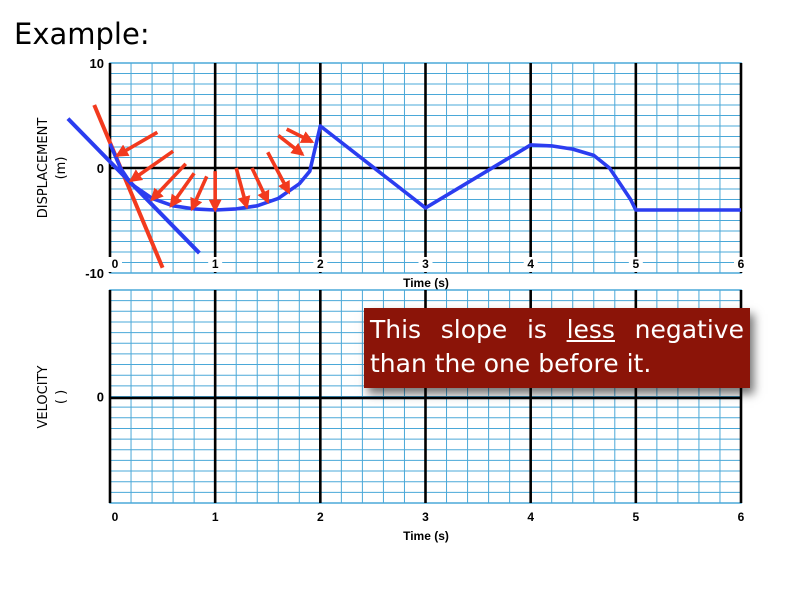  What do you see at coordinates (474, 329) in the screenshot?
I see `callout-word: slope` at bounding box center [474, 329].